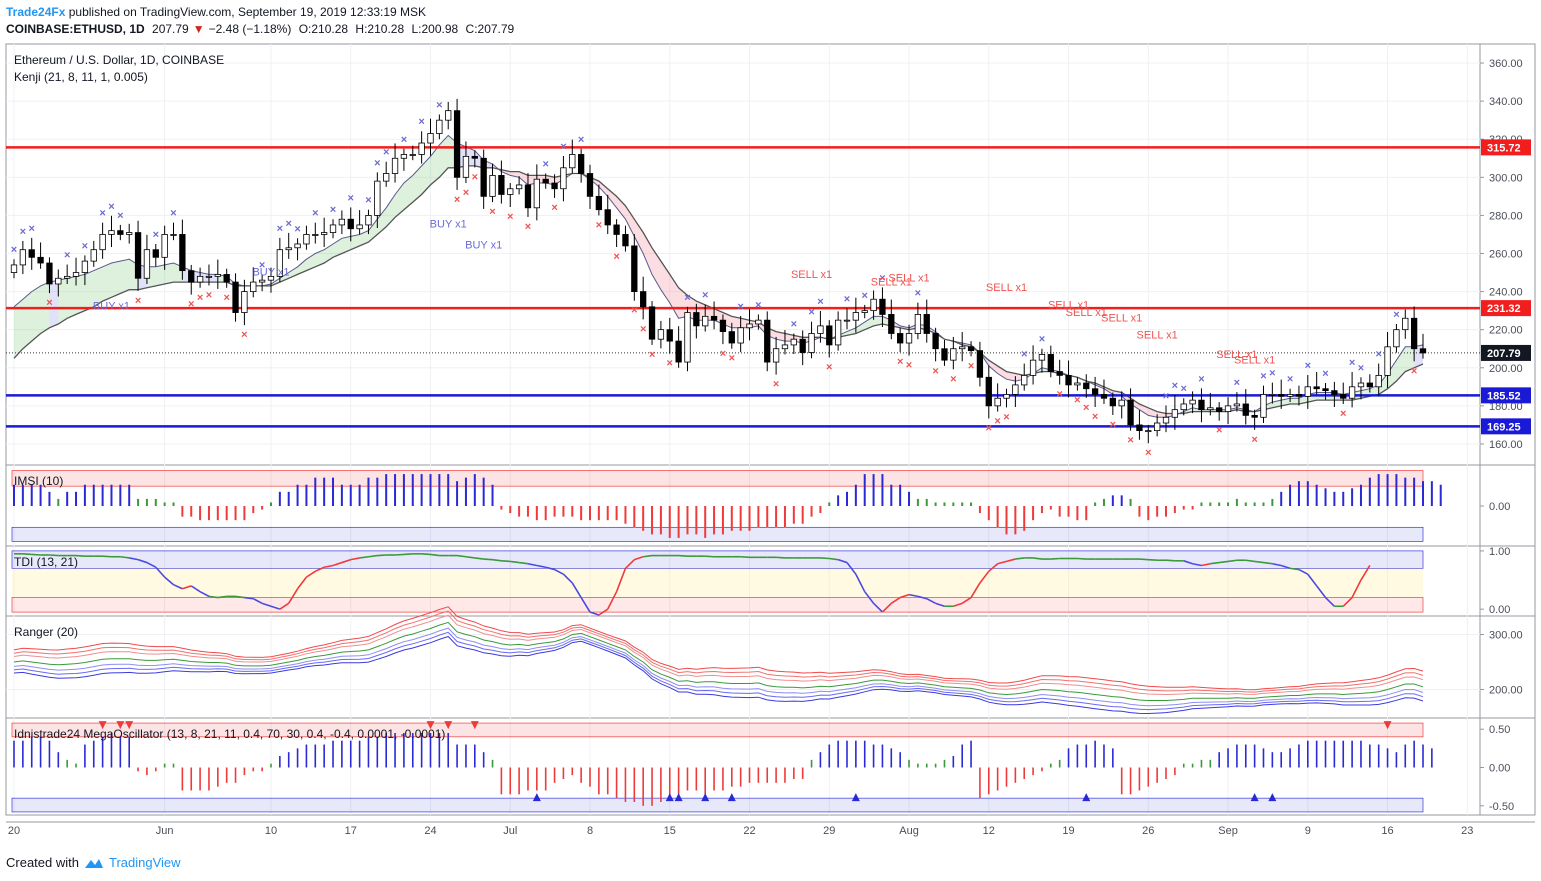 This screenshot has width=1541, height=881. Describe the element at coordinates (36, 12) in the screenshot. I see `publisher-name: Trade24Fx` at that location.